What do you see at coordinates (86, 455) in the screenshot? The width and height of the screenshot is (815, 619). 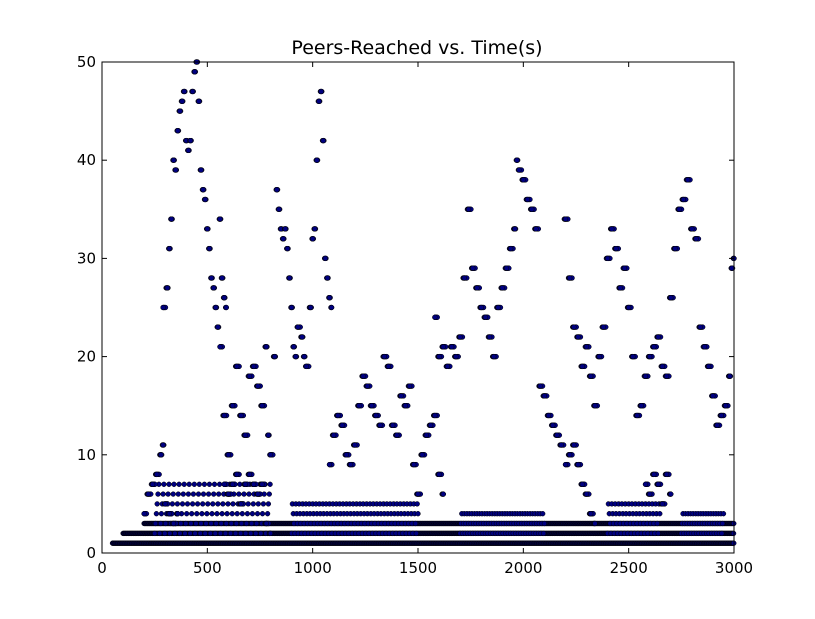 I see `y-tick-label: 10` at bounding box center [86, 455].